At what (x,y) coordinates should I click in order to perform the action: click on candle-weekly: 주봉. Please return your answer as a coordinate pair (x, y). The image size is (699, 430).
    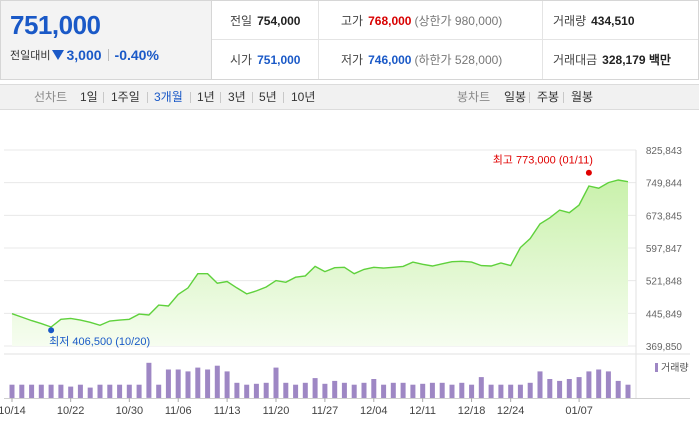
    Looking at the image, I should click on (548, 97).